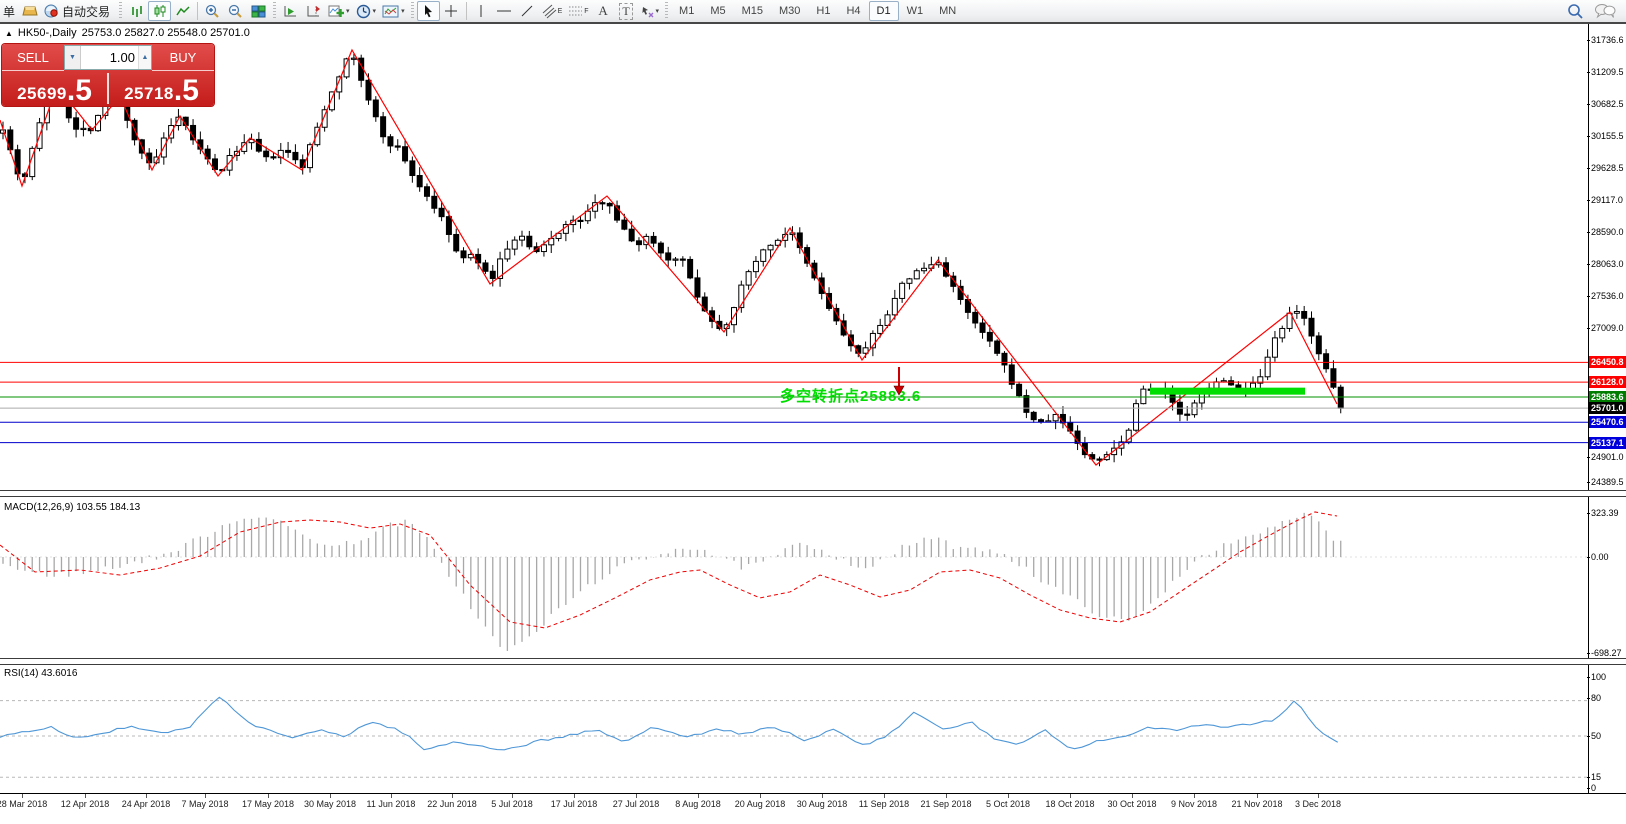  I want to click on arrows-tool-button: ▾, so click(650, 11).